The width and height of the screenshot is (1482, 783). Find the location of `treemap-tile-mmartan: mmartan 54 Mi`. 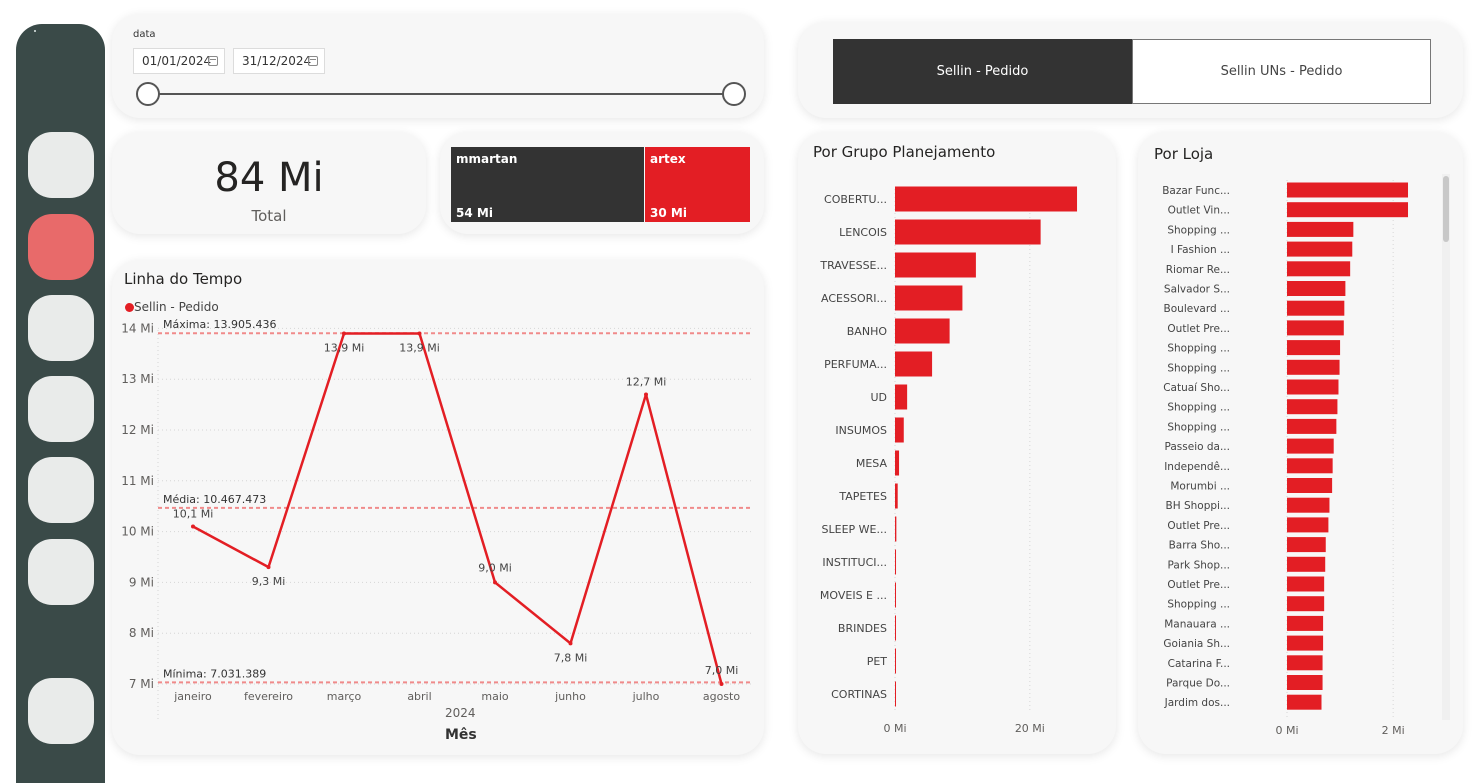

treemap-tile-mmartan: mmartan 54 Mi is located at coordinates (547, 184).